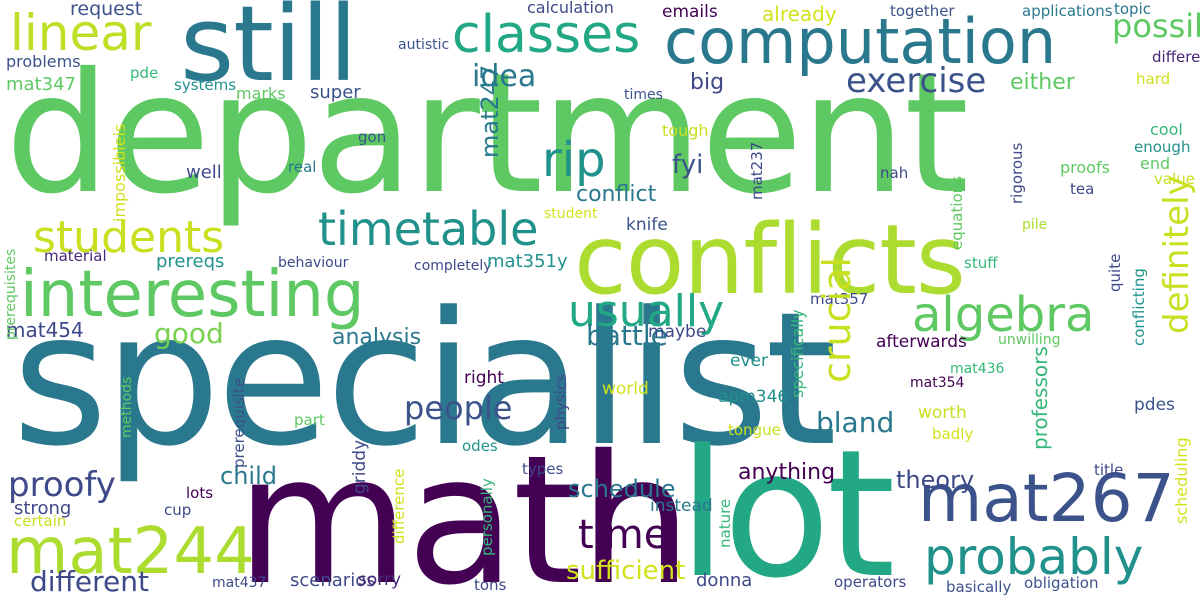 This screenshot has height=600, width=1200. Describe the element at coordinates (269, 52) in the screenshot. I see `word-still: still` at that location.